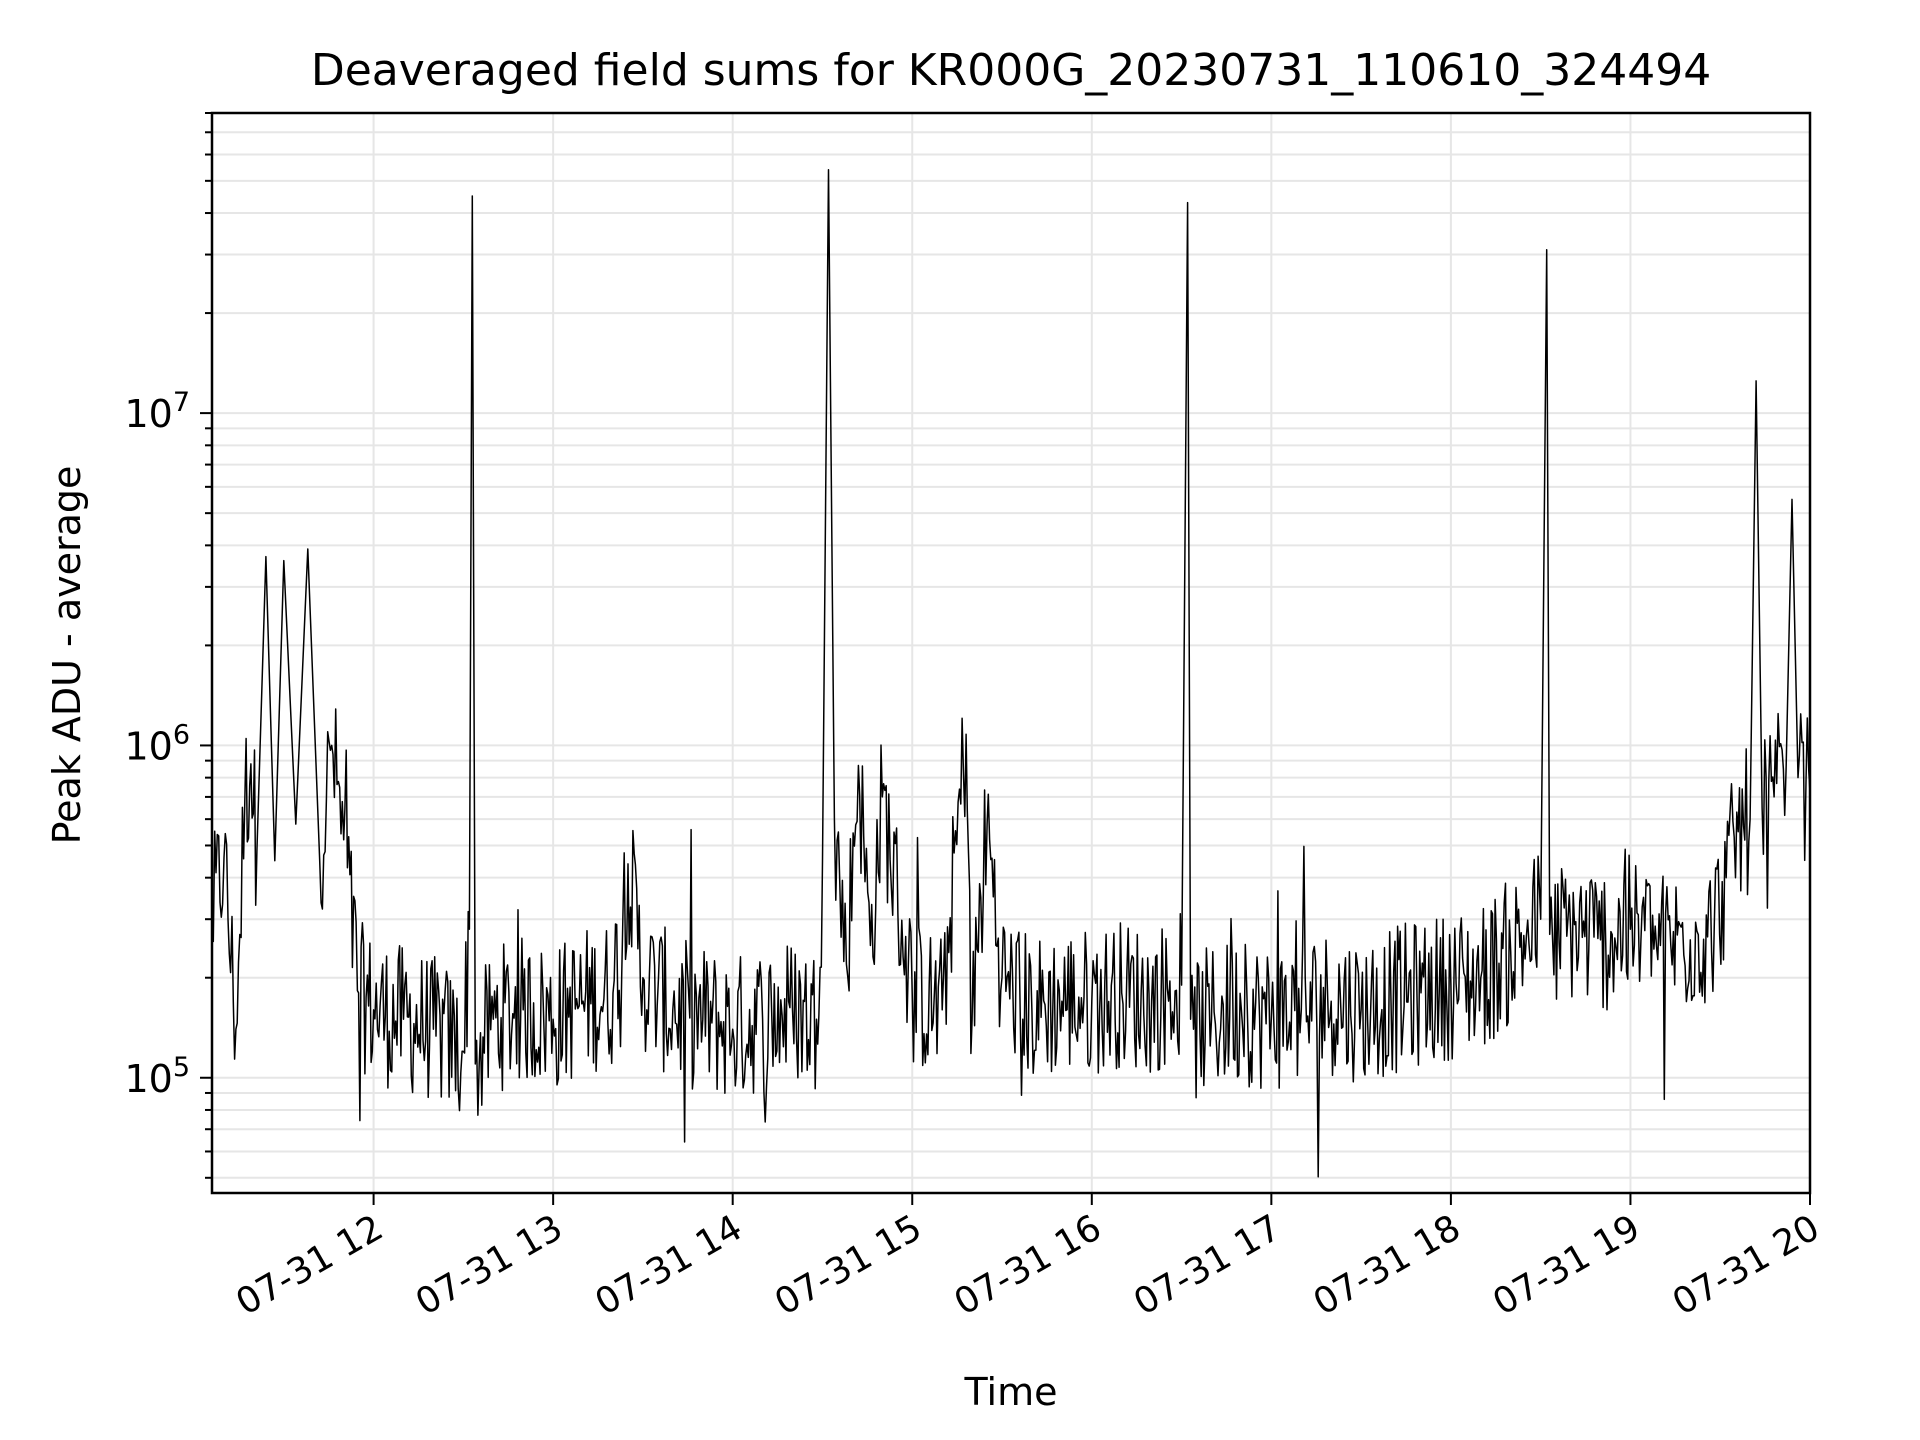 Image resolution: width=1920 pixels, height=1440 pixels. I want to click on y-axis-label: Peak ADU - average, so click(67, 655).